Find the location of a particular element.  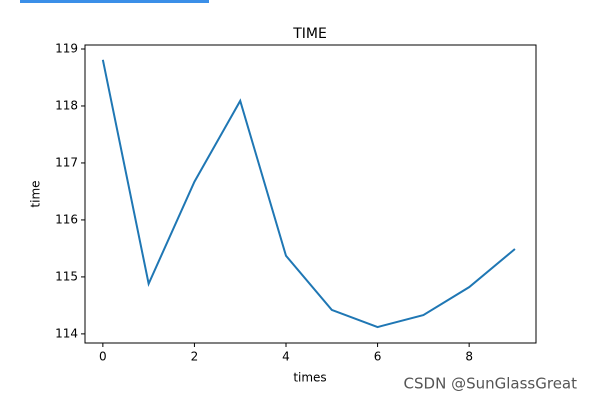

x-tick-label: 0 is located at coordinates (103, 357).